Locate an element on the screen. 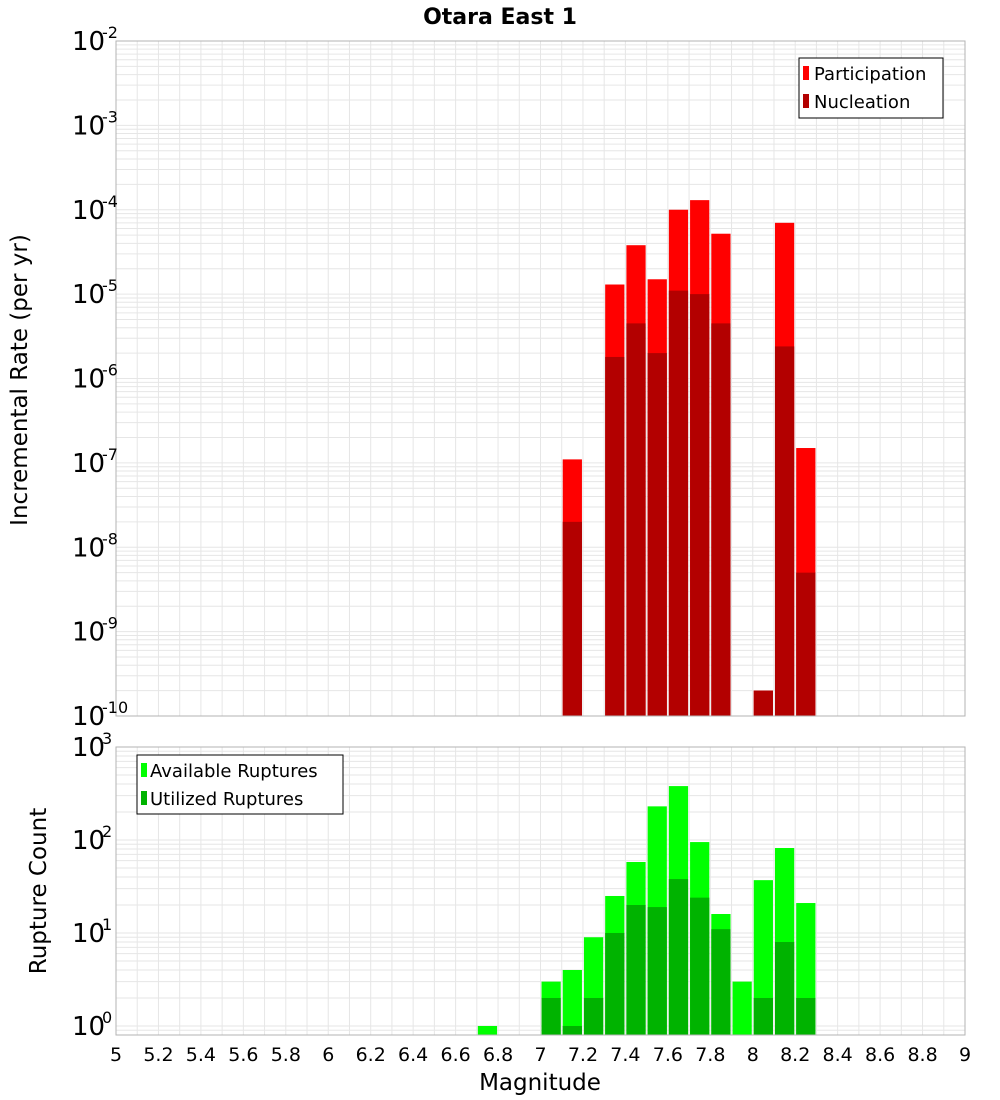 Image resolution: width=1000 pixels, height=1100 pixels. legend-swatch-participation is located at coordinates (806, 73).